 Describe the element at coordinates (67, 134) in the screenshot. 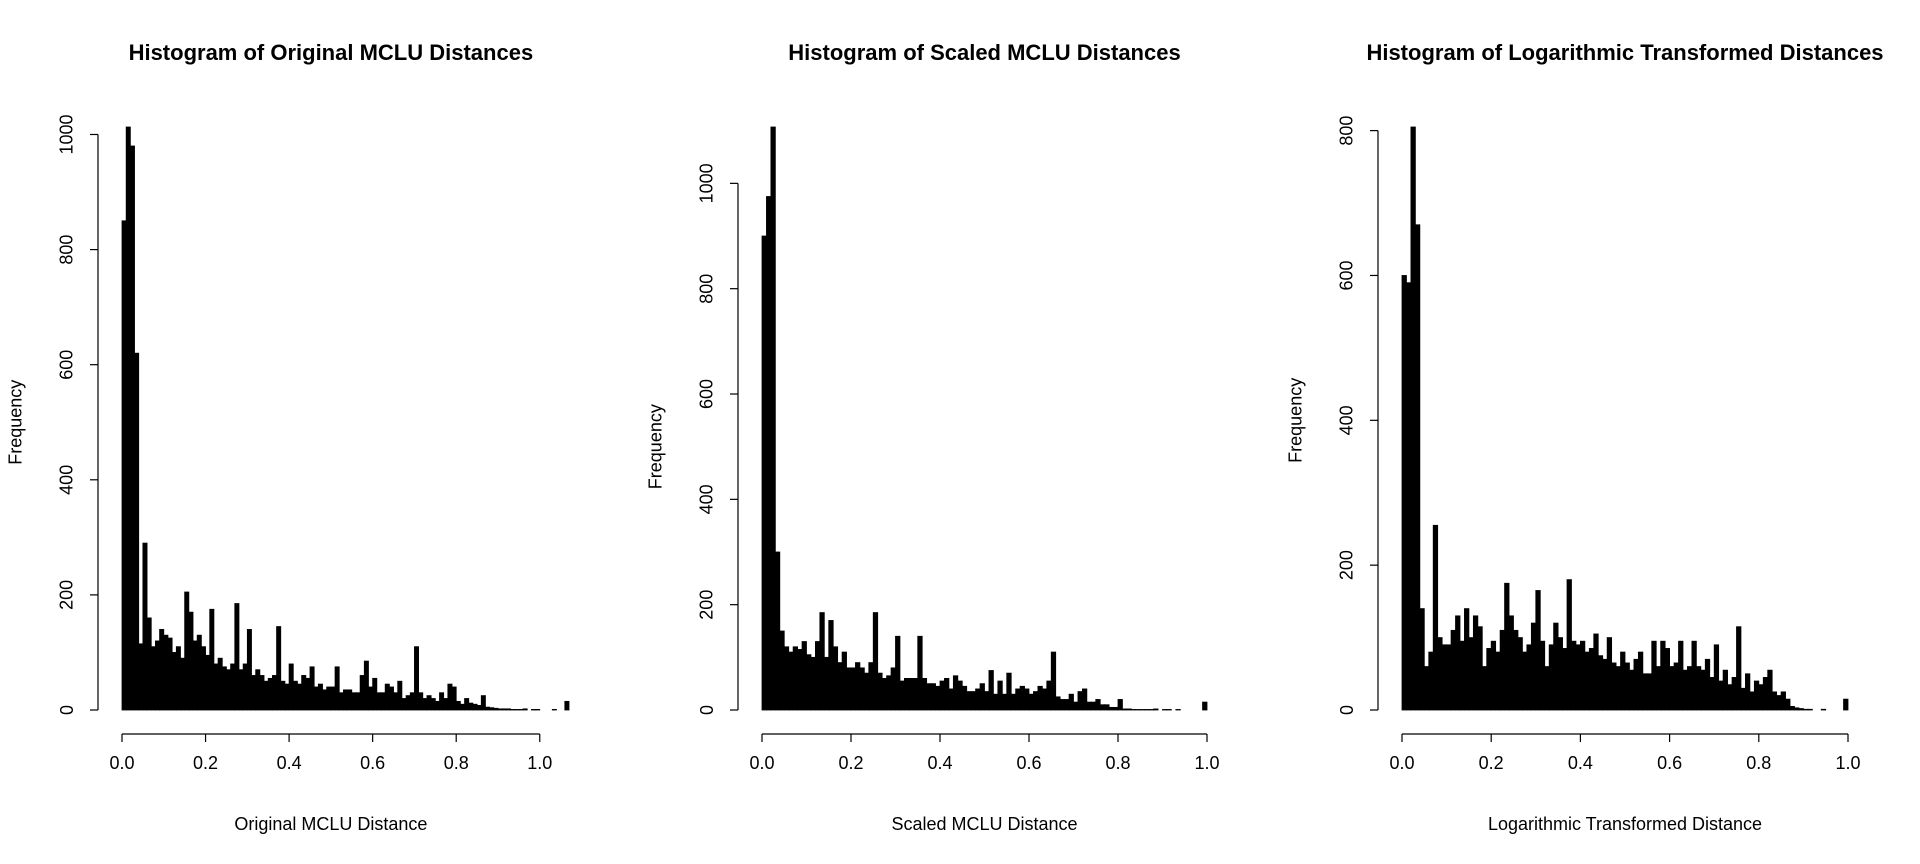

I see `y-tick-label: 1000` at that location.